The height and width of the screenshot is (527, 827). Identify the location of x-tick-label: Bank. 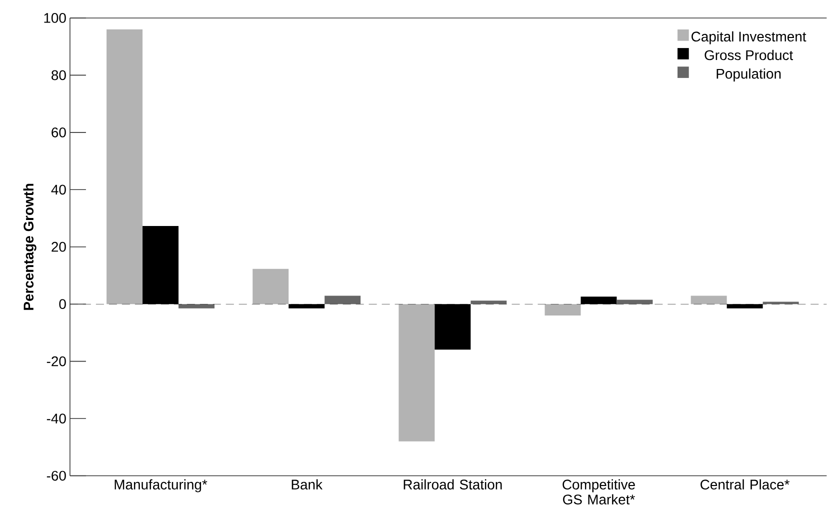
(307, 484).